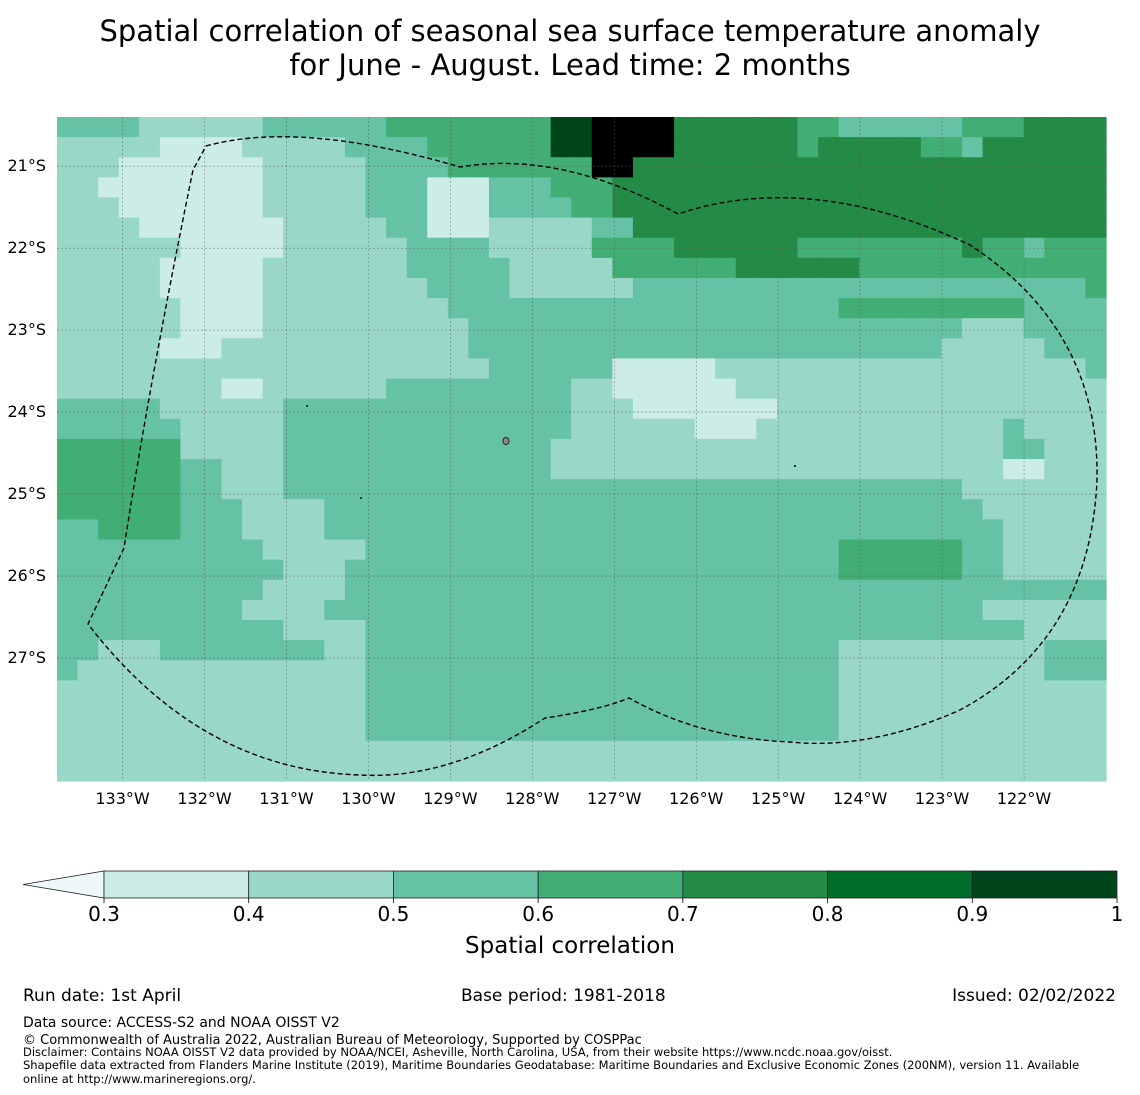  I want to click on latitude-label: 23°S, so click(26, 330).